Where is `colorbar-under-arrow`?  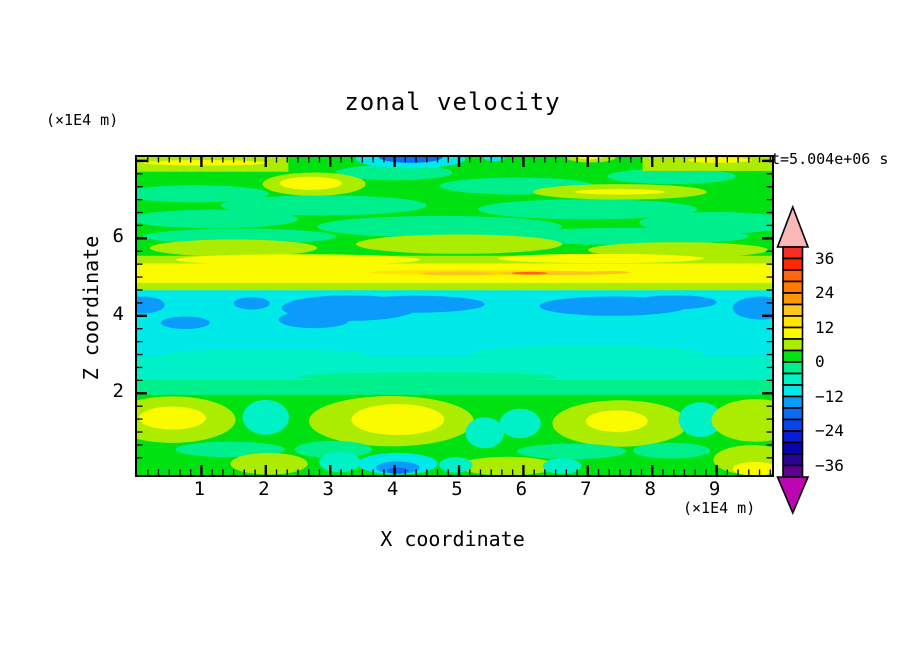 colorbar-under-arrow is located at coordinates (793, 496).